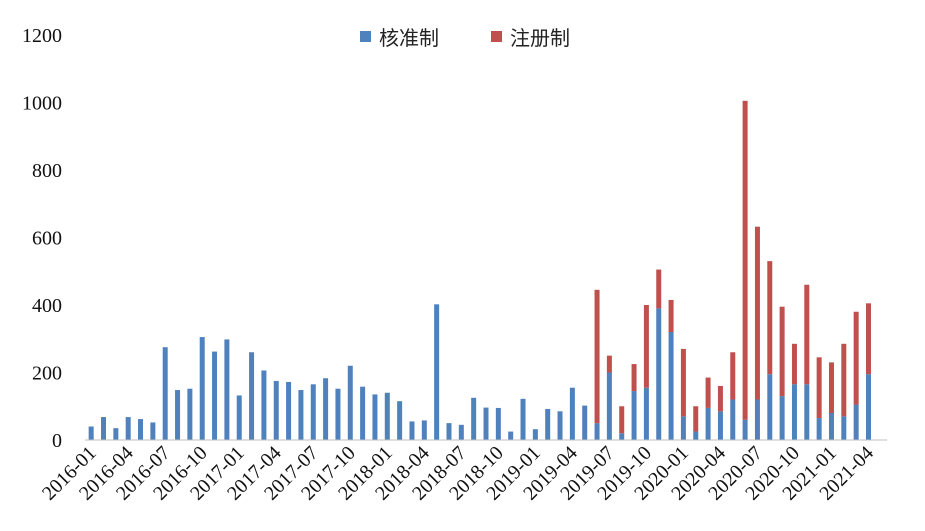  What do you see at coordinates (57, 441) in the screenshot?
I see `y-tick-label: 0` at bounding box center [57, 441].